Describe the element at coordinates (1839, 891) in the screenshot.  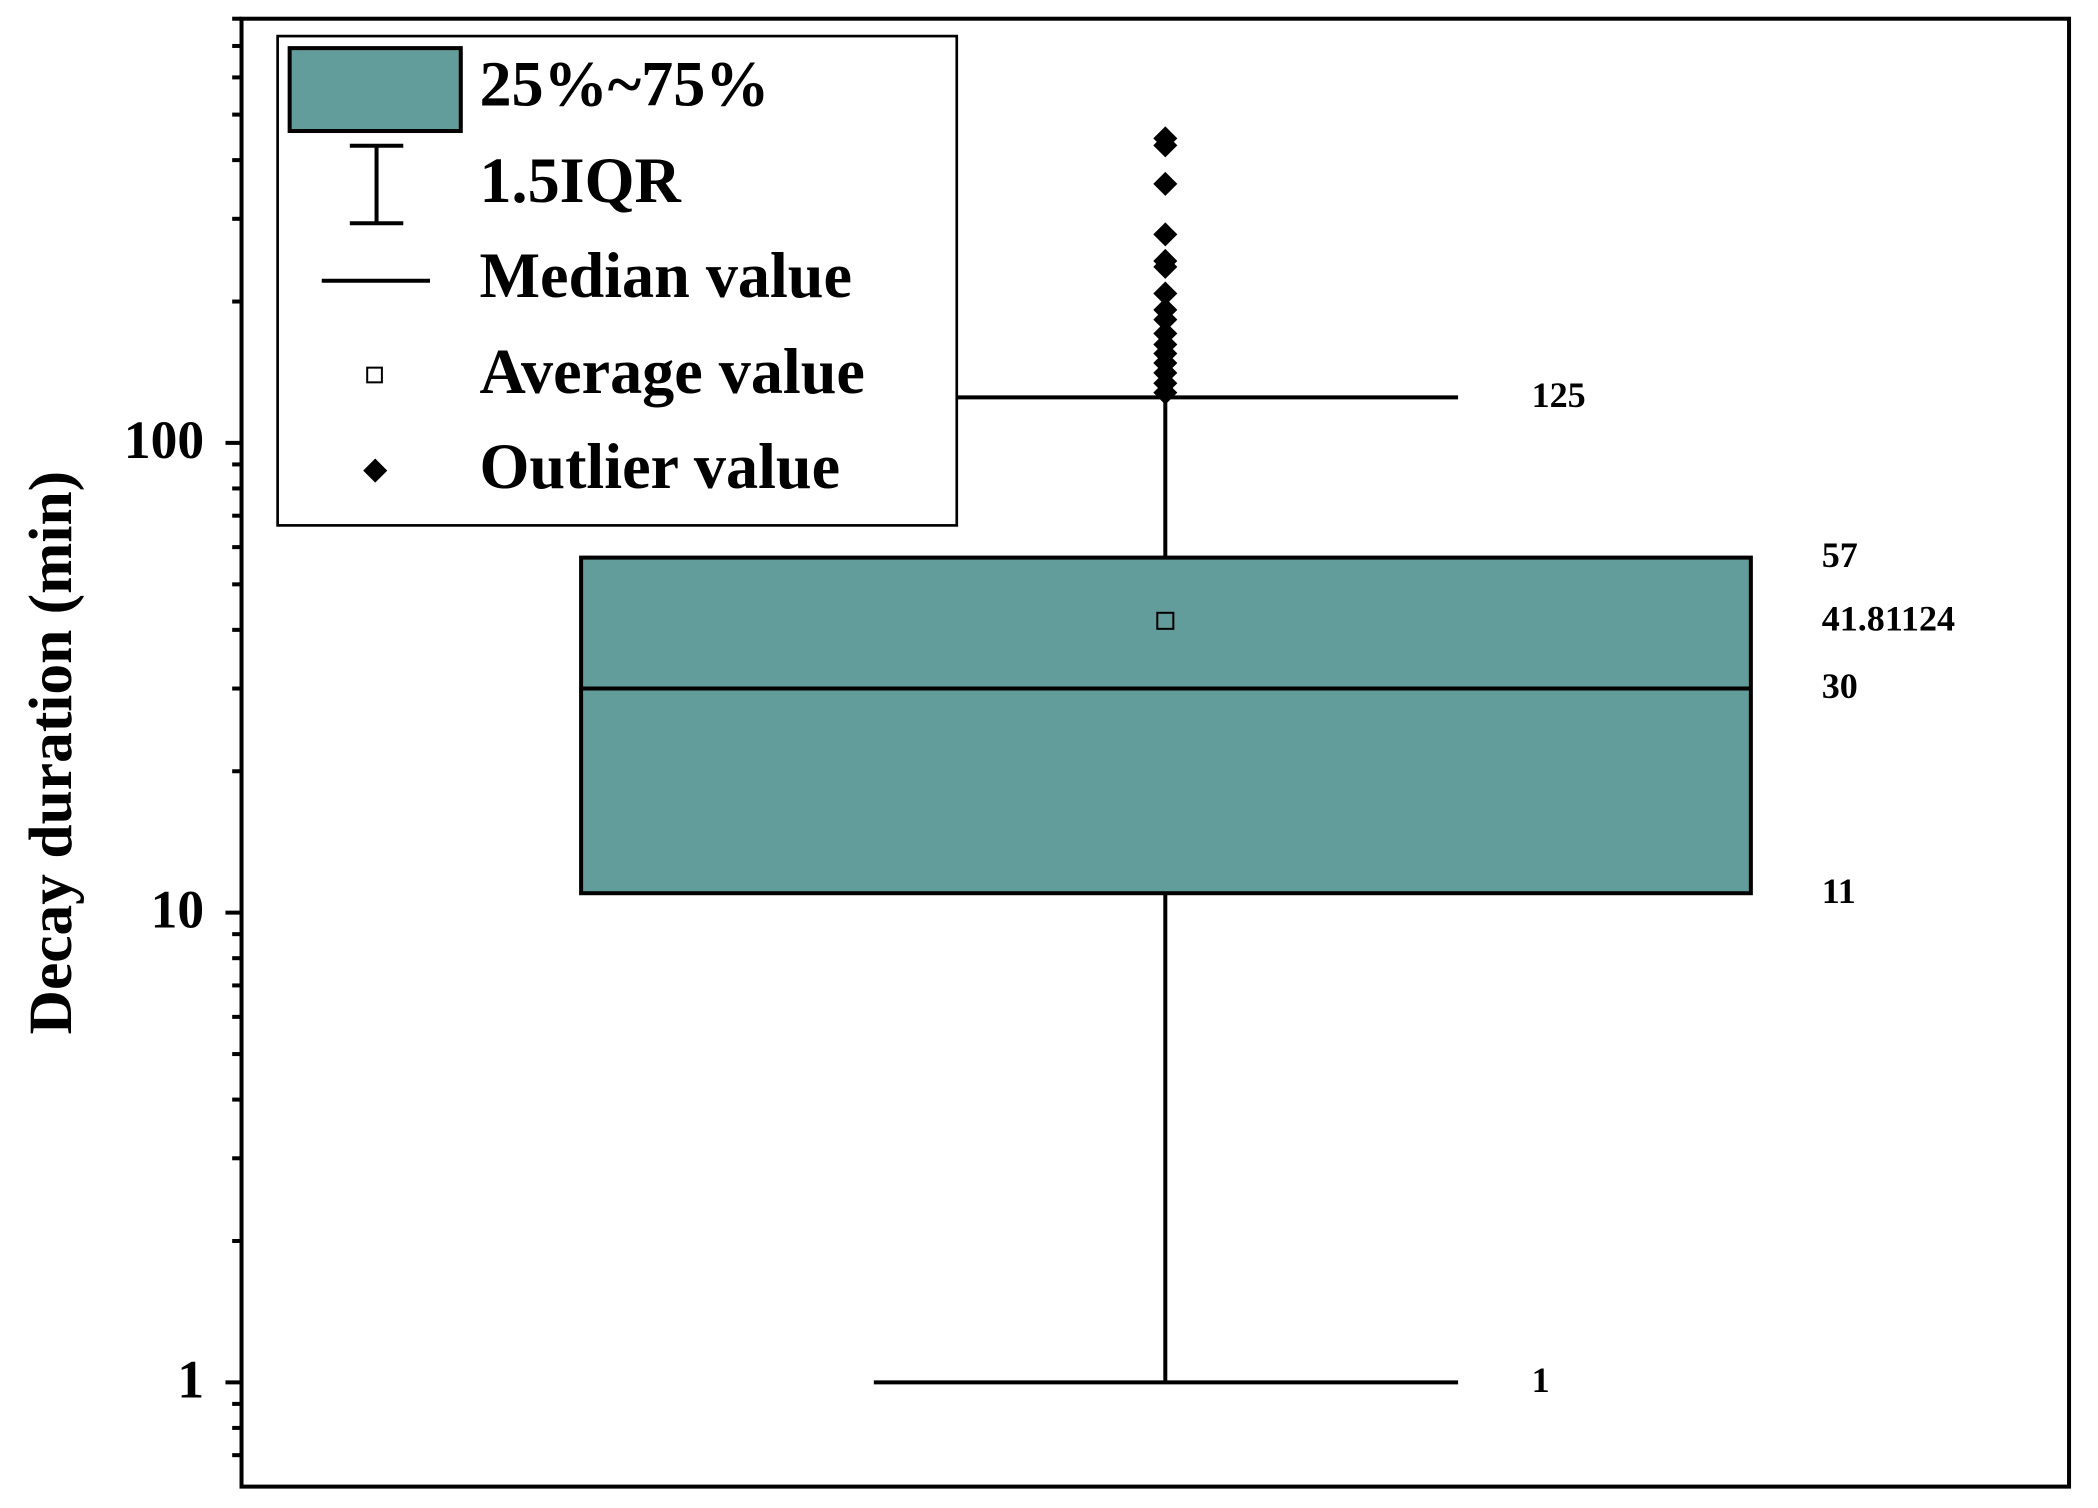
I see `value-label: 11` at that location.